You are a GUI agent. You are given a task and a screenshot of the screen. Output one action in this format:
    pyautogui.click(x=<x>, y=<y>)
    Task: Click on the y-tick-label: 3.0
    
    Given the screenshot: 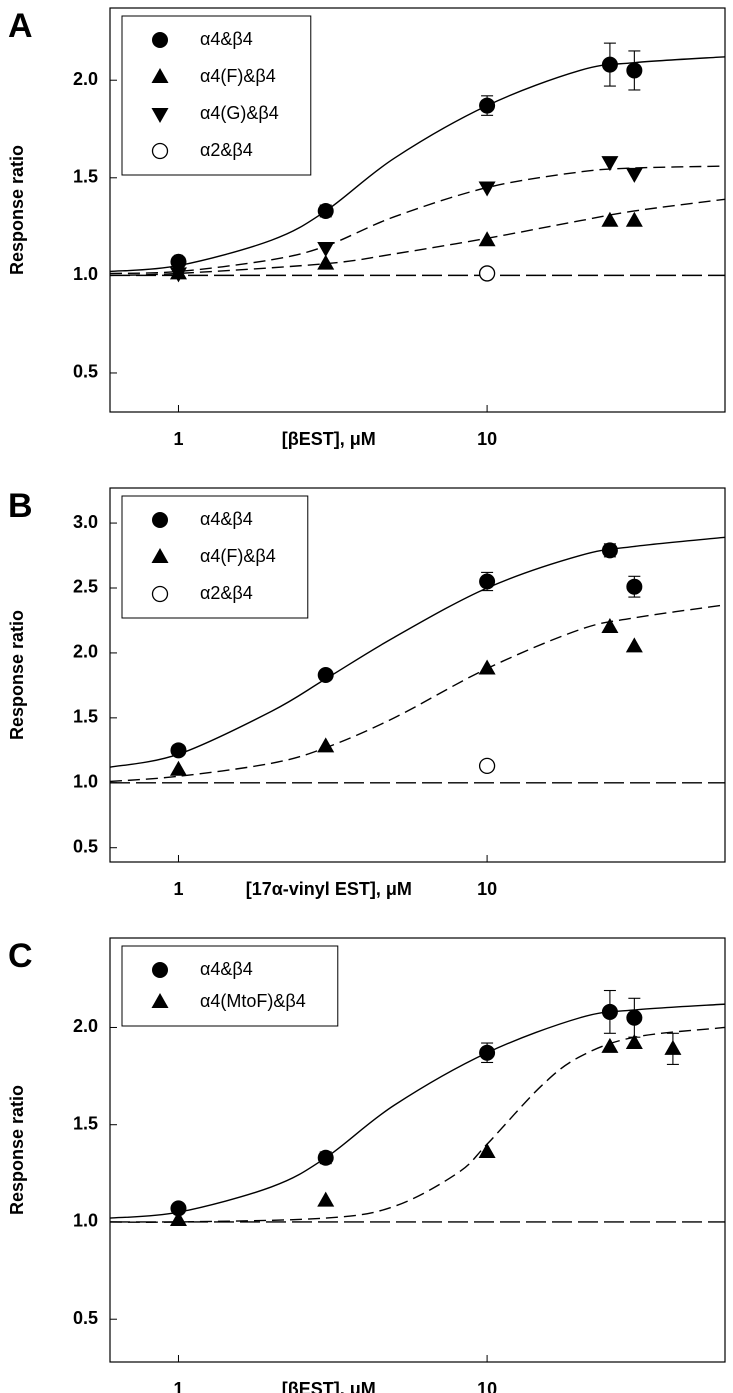 What is the action you would take?
    pyautogui.click(x=85, y=522)
    